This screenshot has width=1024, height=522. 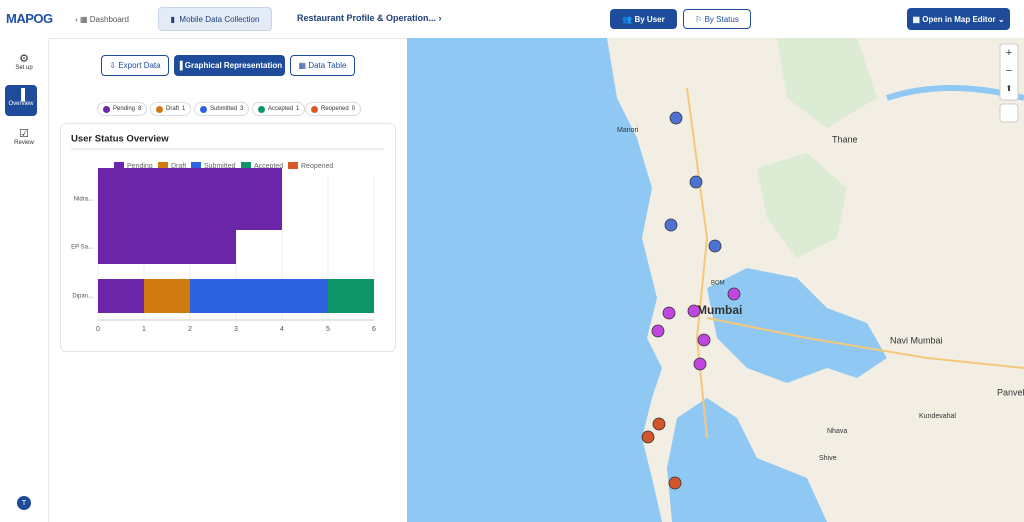 I want to click on map-label: Panvel, so click(x=1010, y=392).